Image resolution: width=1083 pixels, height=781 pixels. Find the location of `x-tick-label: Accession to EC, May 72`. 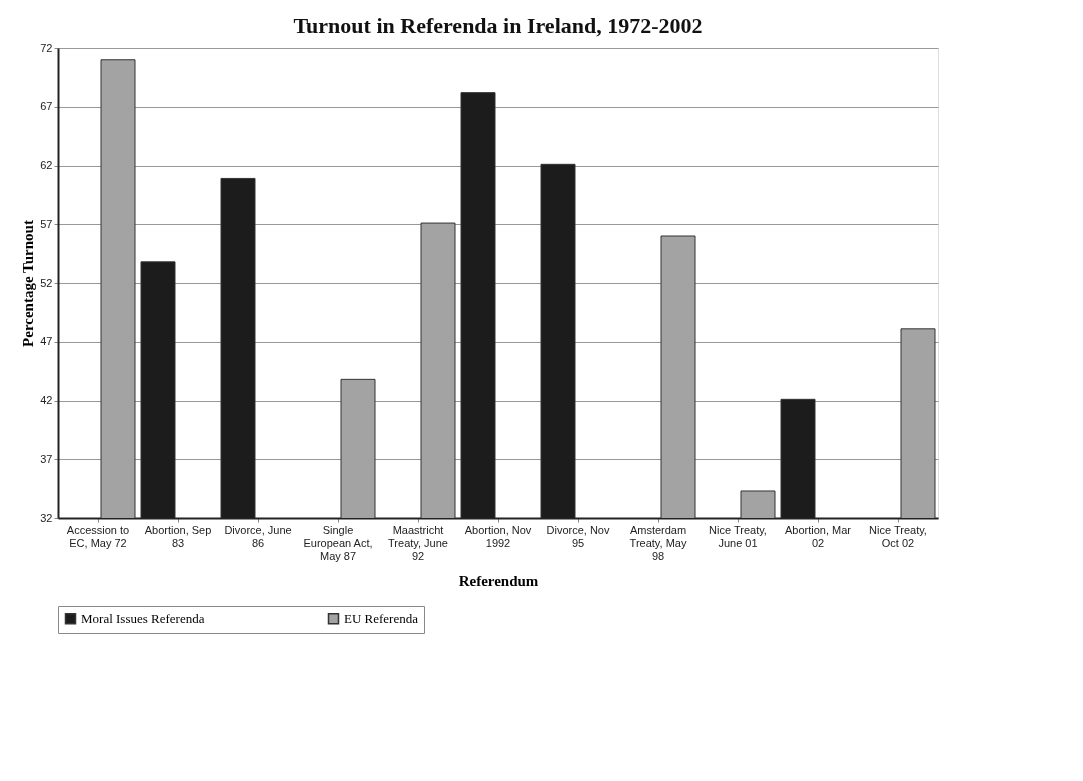

x-tick-label: Accession to EC, May 72 is located at coordinates (98, 536).